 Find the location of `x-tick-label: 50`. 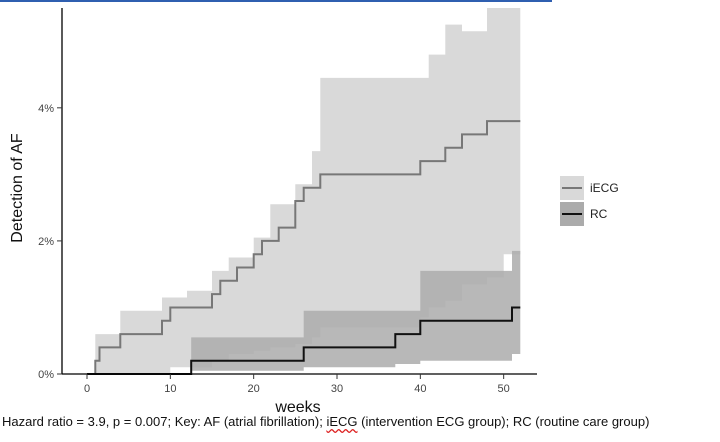

x-tick-label: 50 is located at coordinates (504, 389).